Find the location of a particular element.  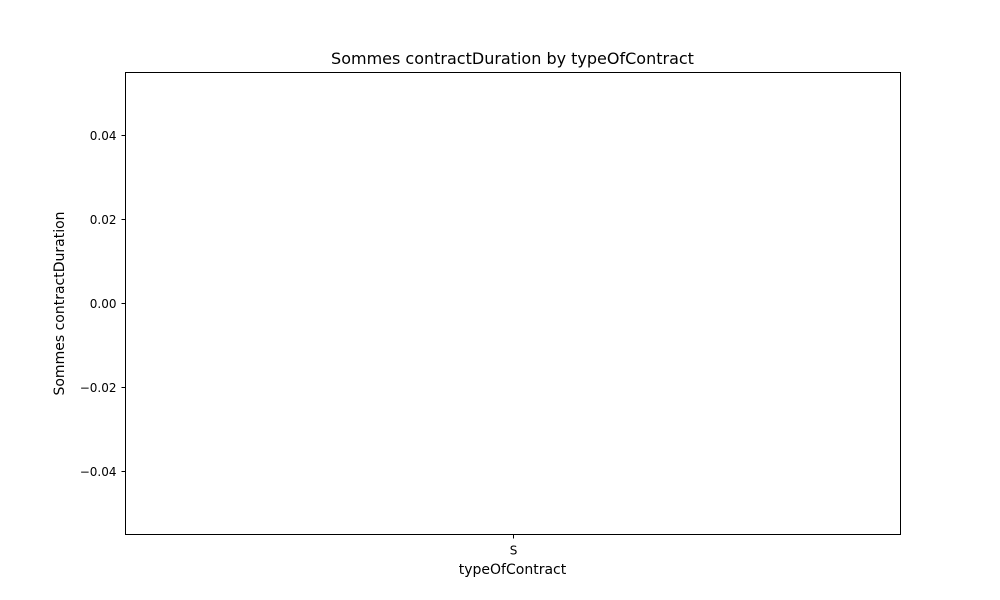

y-axis: −0.04 −0.02 0.00 0.02 0.04 is located at coordinates (103, 304).